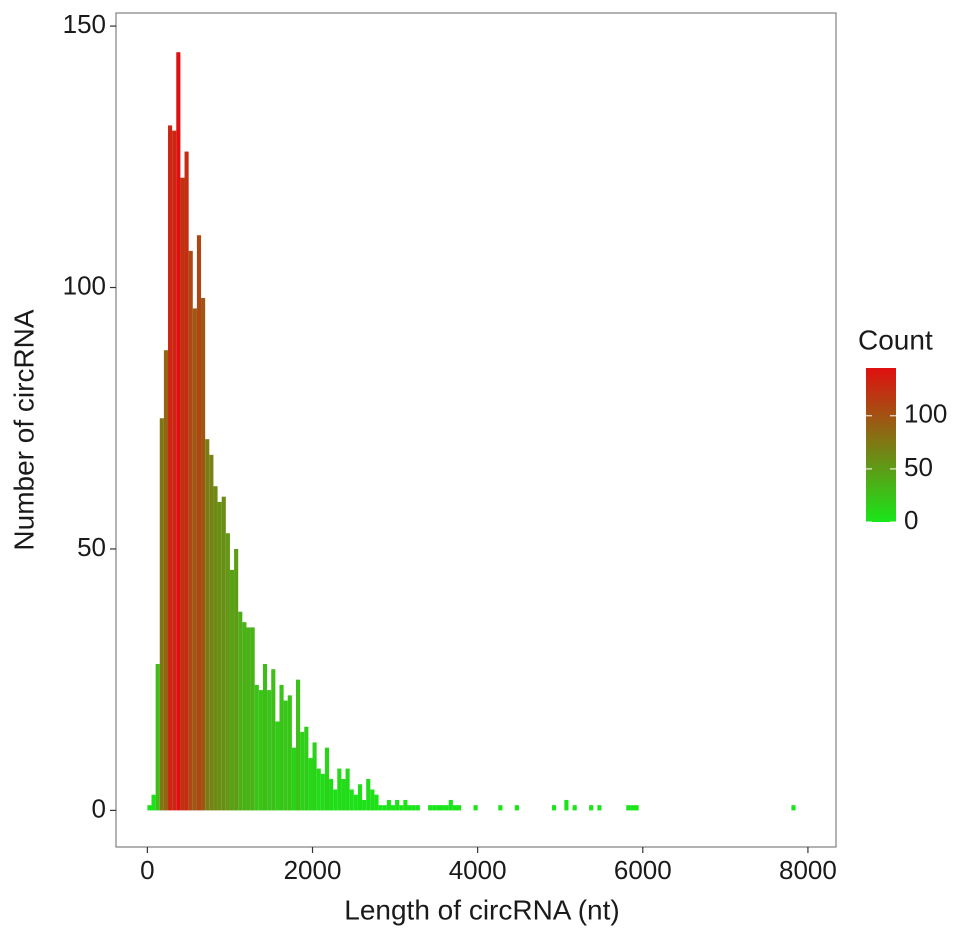 The width and height of the screenshot is (969, 942). Describe the element at coordinates (23, 429) in the screenshot. I see `y-axis-title: Number of circRNA` at that location.